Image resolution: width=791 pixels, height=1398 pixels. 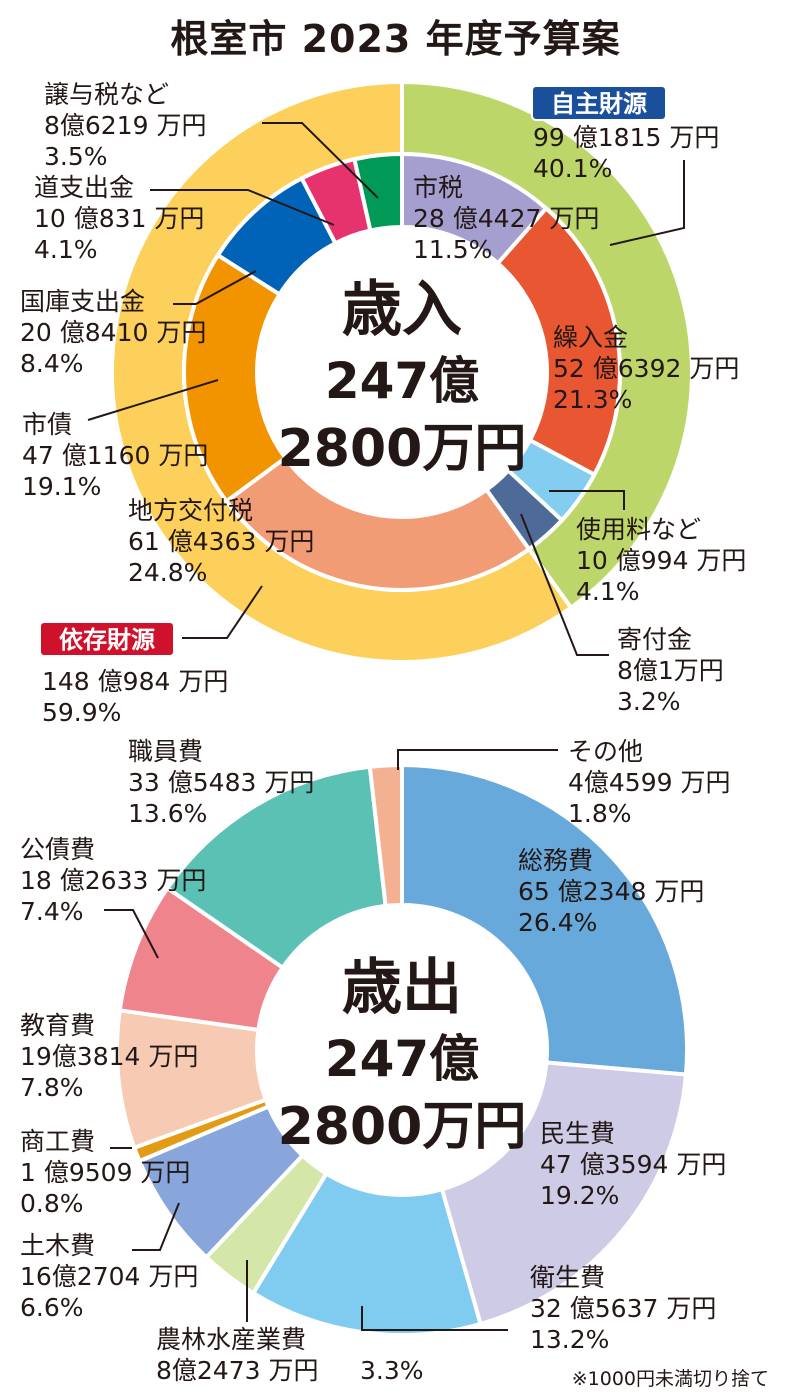 What do you see at coordinates (611, 891) in the screenshot?
I see `expense-label-somu-amount: 65 億2348 万円` at bounding box center [611, 891].